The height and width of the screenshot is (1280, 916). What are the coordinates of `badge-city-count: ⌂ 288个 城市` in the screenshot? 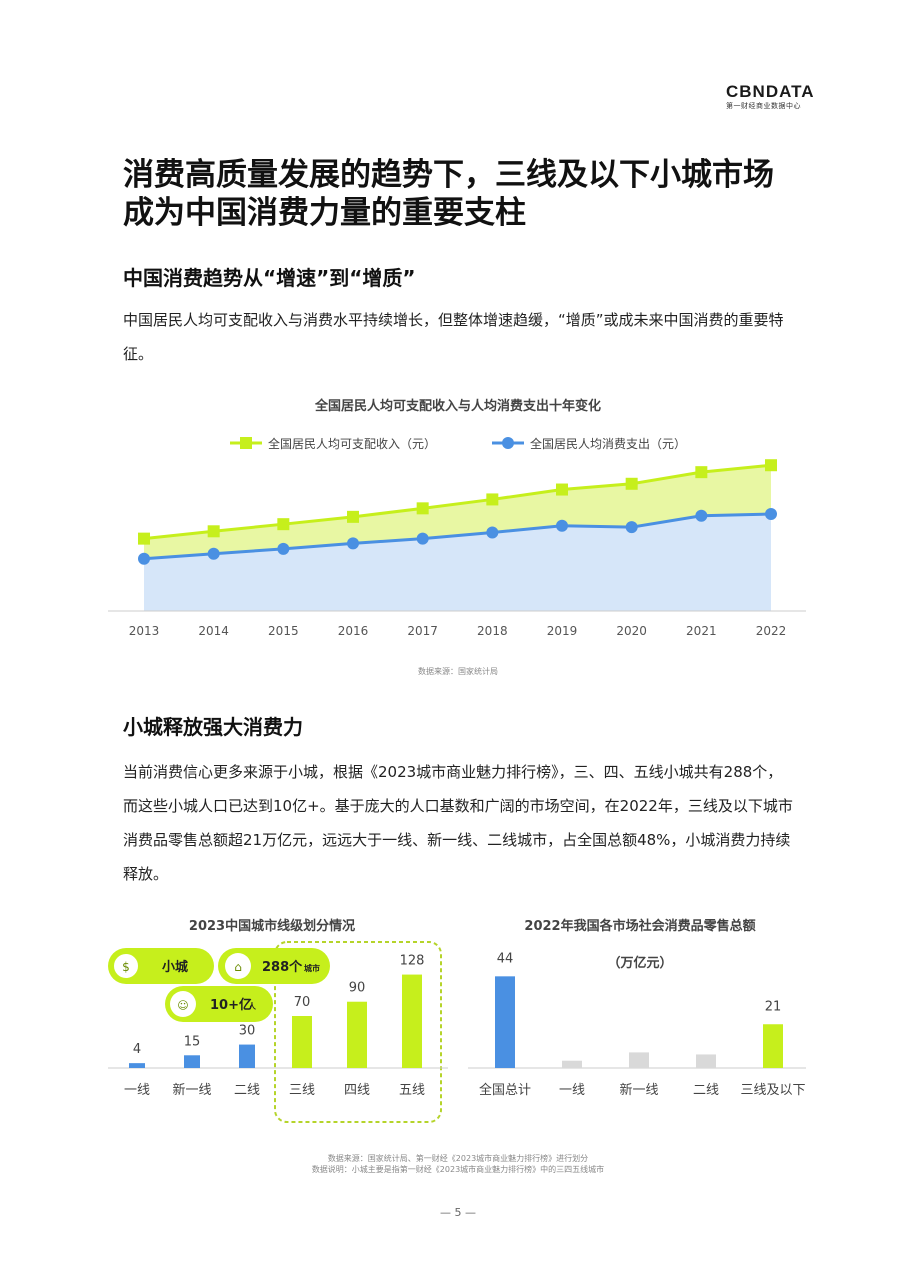 It's located at (274, 966).